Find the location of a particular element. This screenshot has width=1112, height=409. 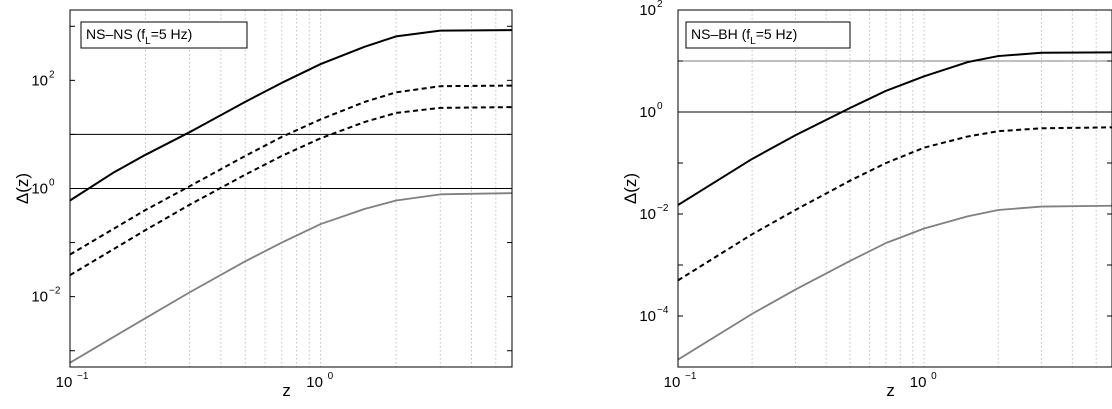

legend-label: NS–BH (fL=5 Hz) is located at coordinates (744, 36).